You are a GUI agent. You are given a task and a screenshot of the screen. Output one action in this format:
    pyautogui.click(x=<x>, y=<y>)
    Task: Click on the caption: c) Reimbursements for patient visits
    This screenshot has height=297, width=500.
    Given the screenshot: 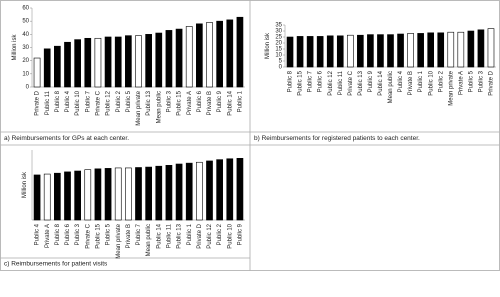 What is the action you would take?
    pyautogui.click(x=56, y=264)
    